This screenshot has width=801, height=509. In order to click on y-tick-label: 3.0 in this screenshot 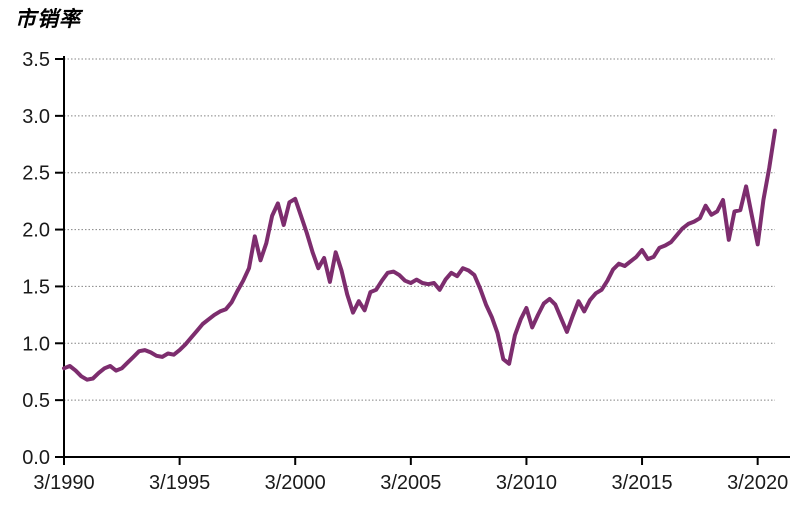, I will do `click(36, 117)`.